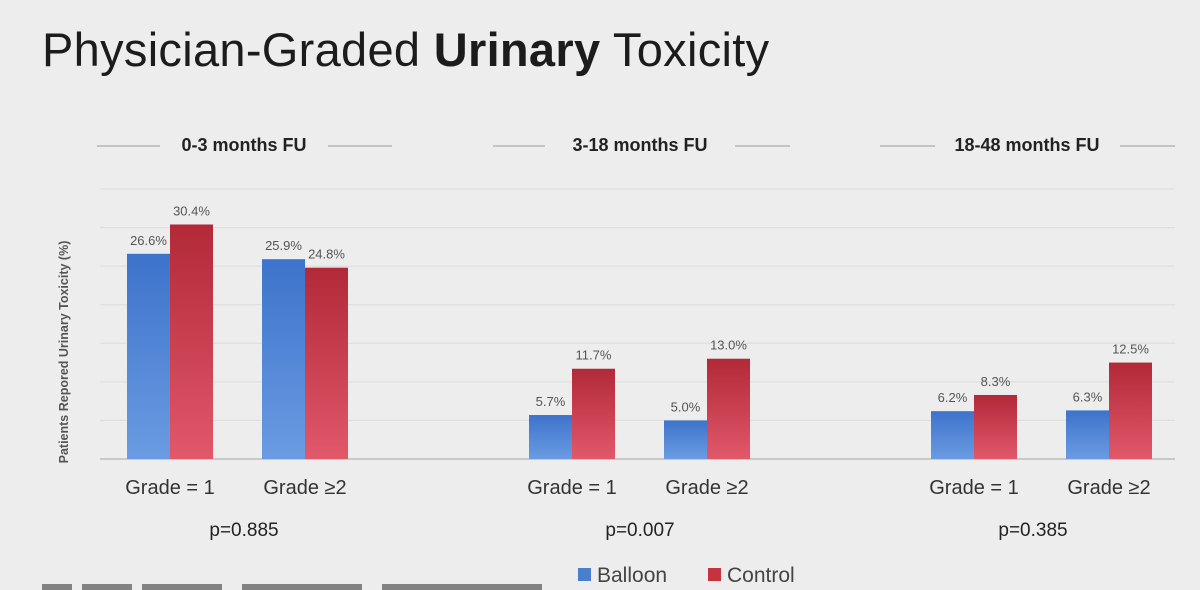 This screenshot has width=1200, height=590. Describe the element at coordinates (243, 145) in the screenshot. I see `panel-title: 0-3 months FU` at that location.